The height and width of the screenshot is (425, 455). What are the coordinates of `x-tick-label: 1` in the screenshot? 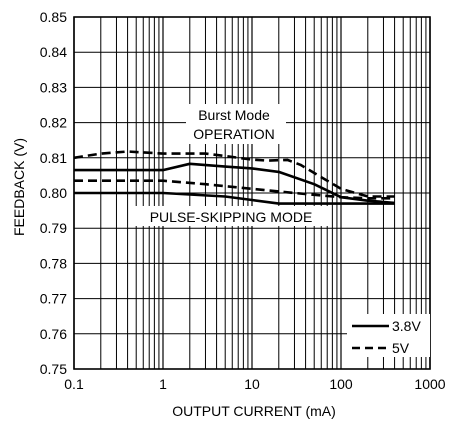 It's located at (163, 384).